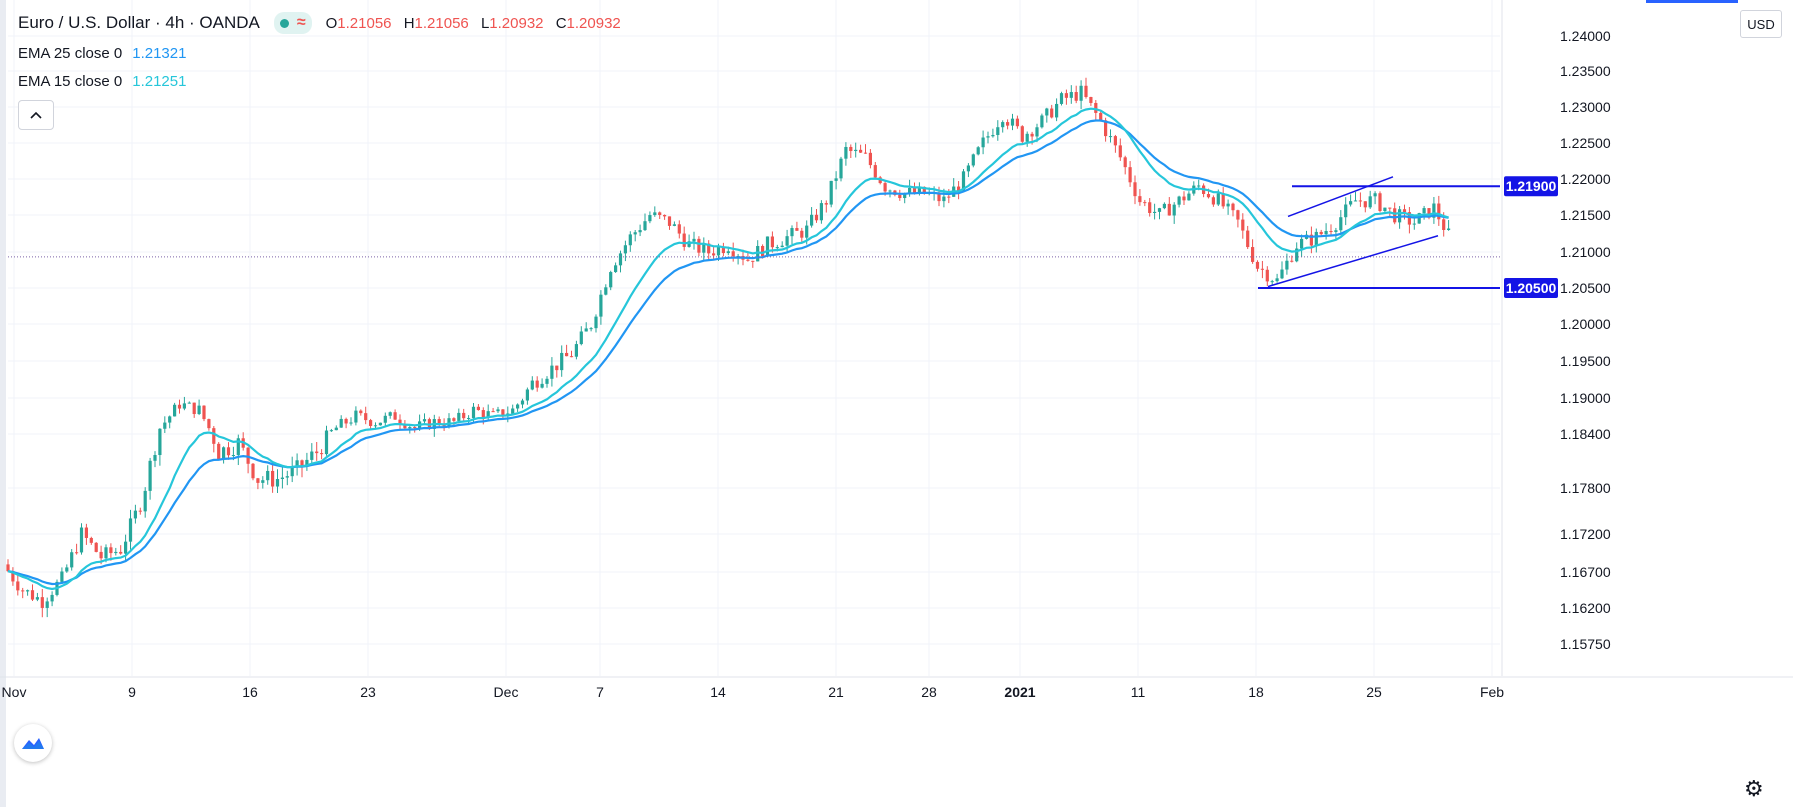 The width and height of the screenshot is (1793, 807). Describe the element at coordinates (292, 23) in the screenshot. I see `market-status-badge: ≈` at that location.